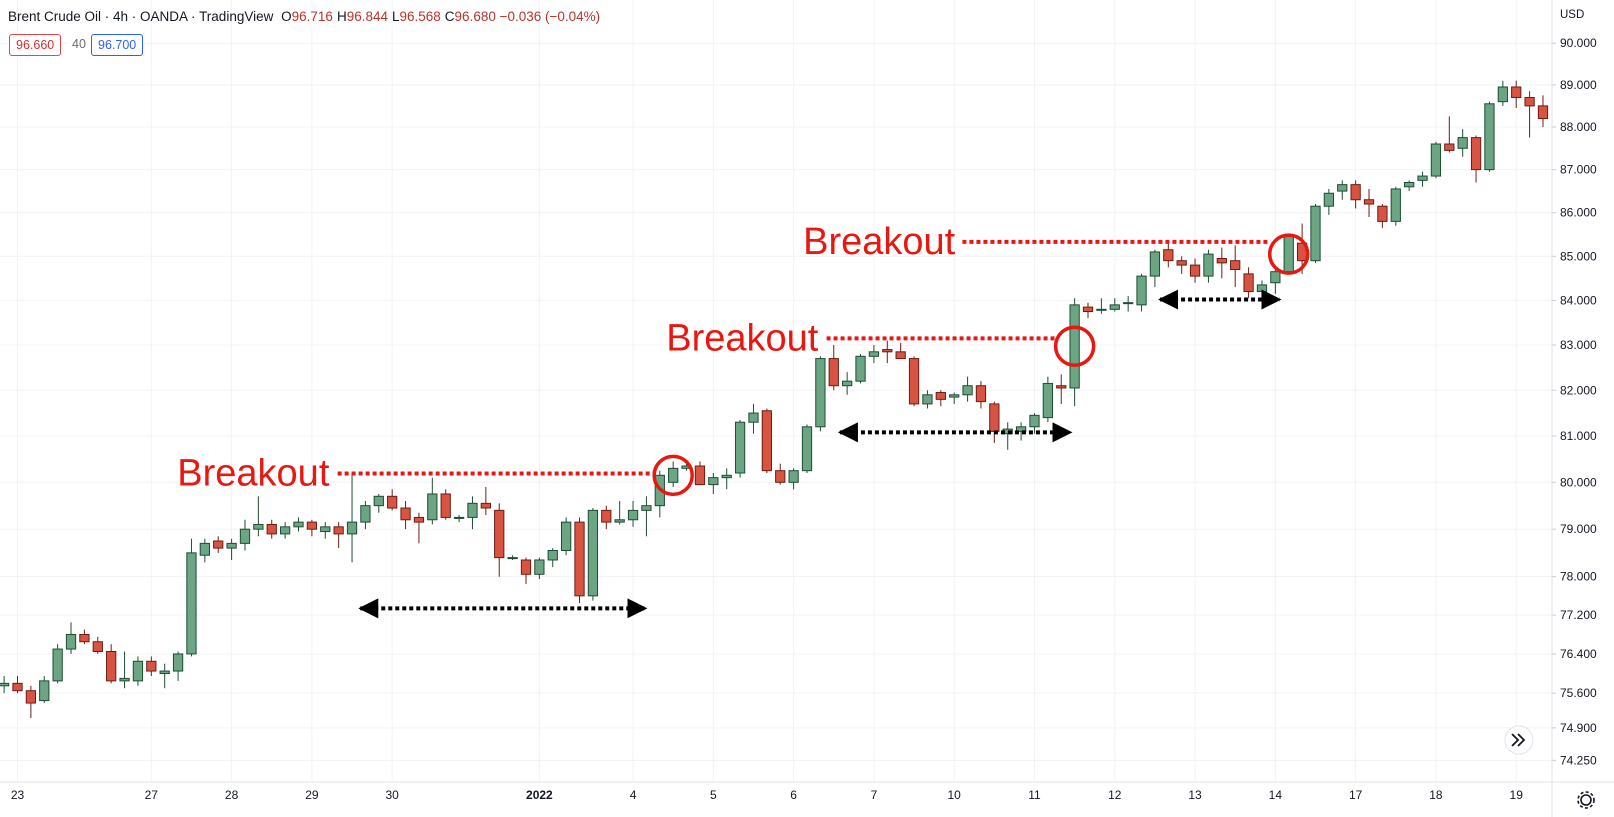 This screenshot has width=1614, height=817. Describe the element at coordinates (1578, 654) in the screenshot. I see `y-tick-label: 76.400` at that location.